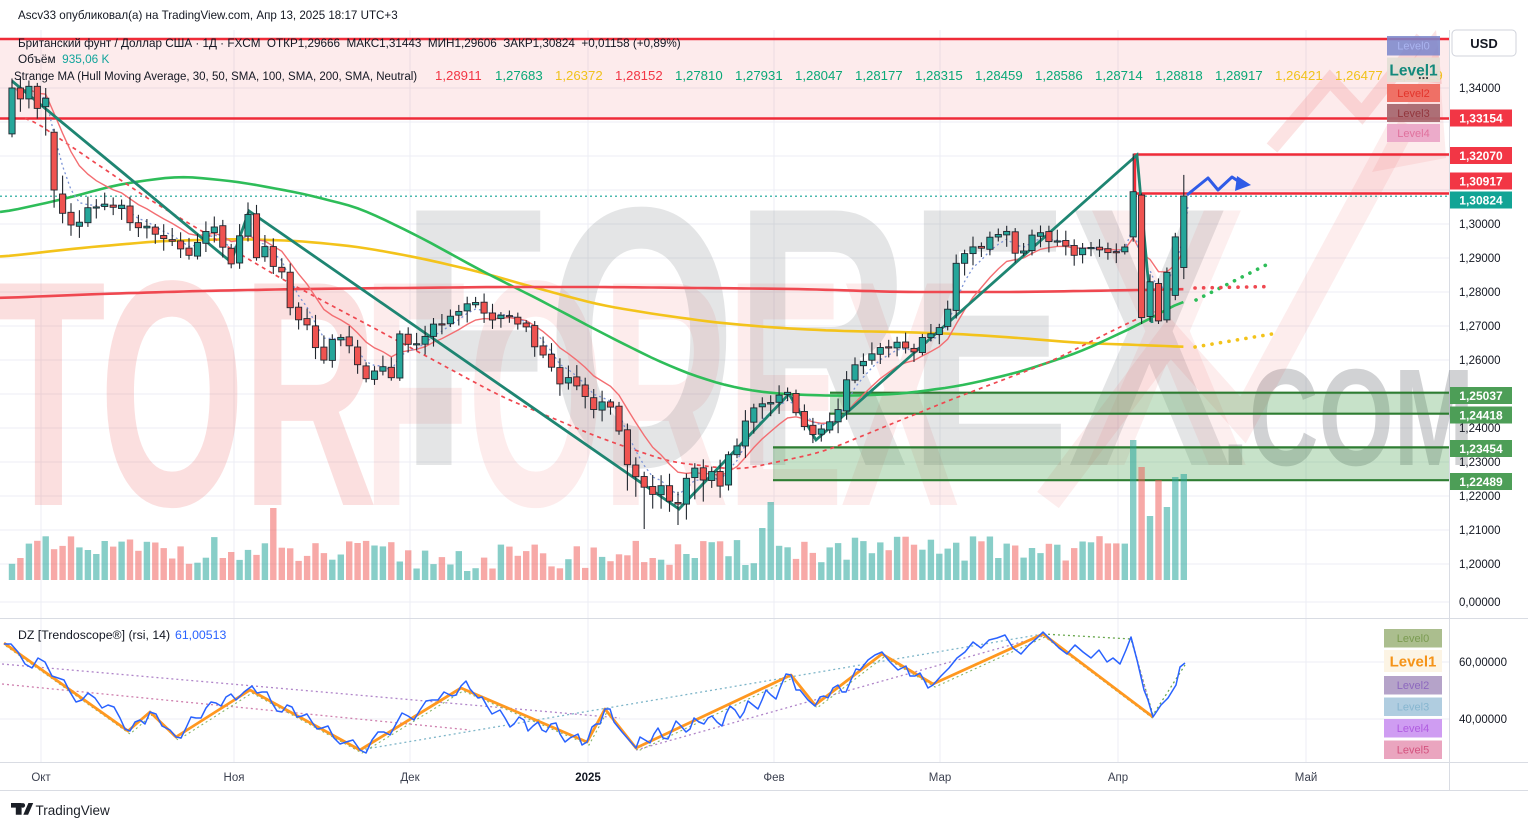  What do you see at coordinates (1348, 418) in the screenshot?
I see `svg-text: .COM` at bounding box center [1348, 418].